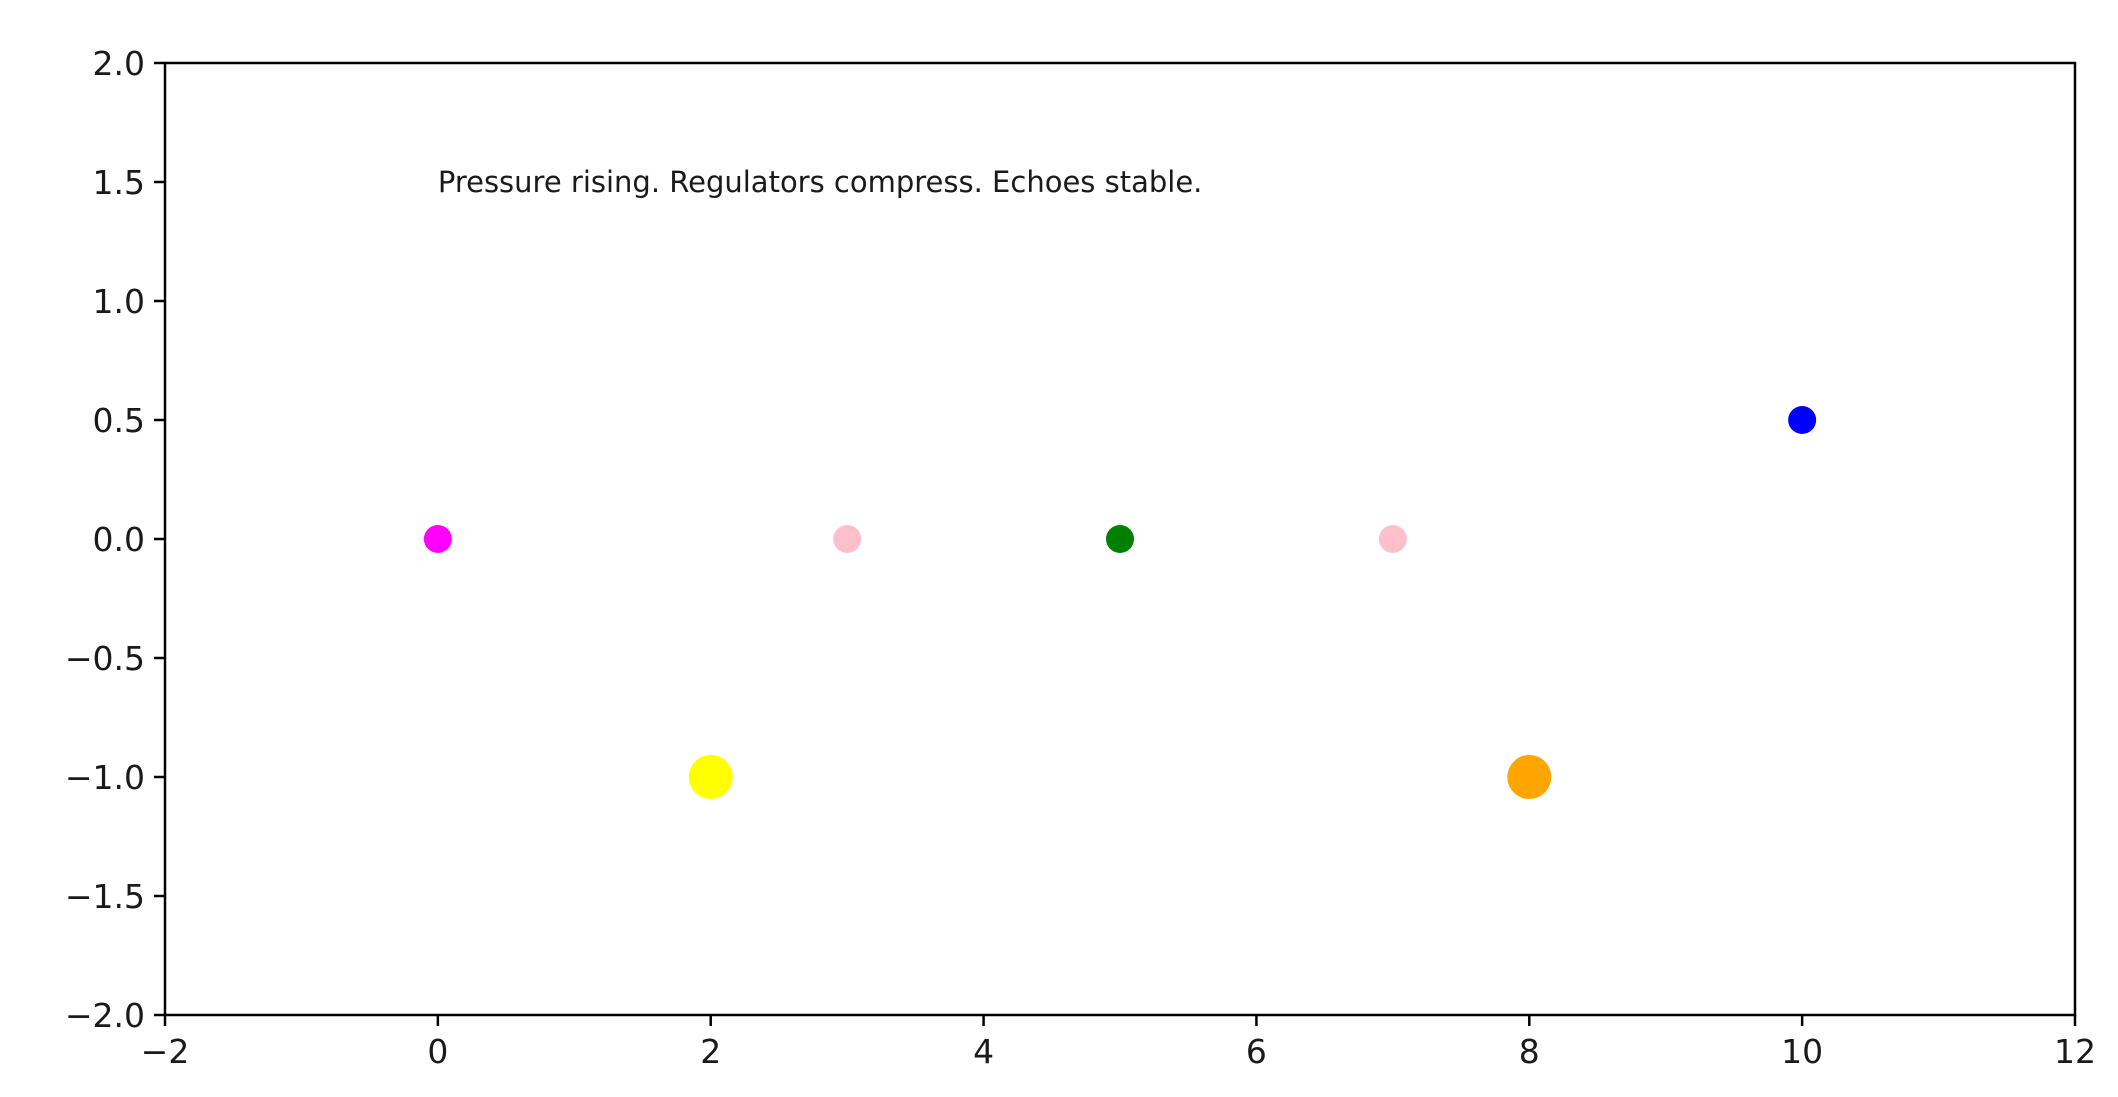 This screenshot has height=1097, width=2118. Describe the element at coordinates (437, 1051) in the screenshot. I see `x-tick-label: 0` at that location.